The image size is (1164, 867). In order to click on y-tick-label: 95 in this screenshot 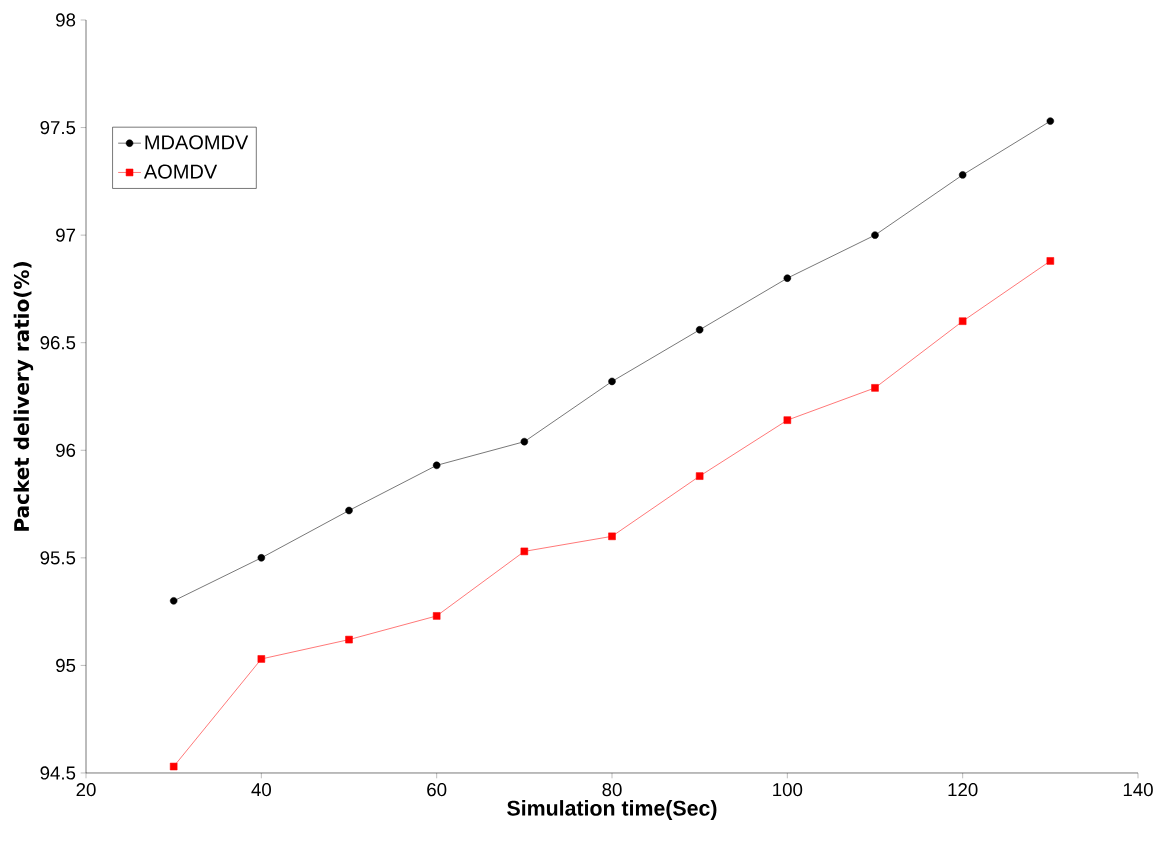, I will do `click(66, 665)`.